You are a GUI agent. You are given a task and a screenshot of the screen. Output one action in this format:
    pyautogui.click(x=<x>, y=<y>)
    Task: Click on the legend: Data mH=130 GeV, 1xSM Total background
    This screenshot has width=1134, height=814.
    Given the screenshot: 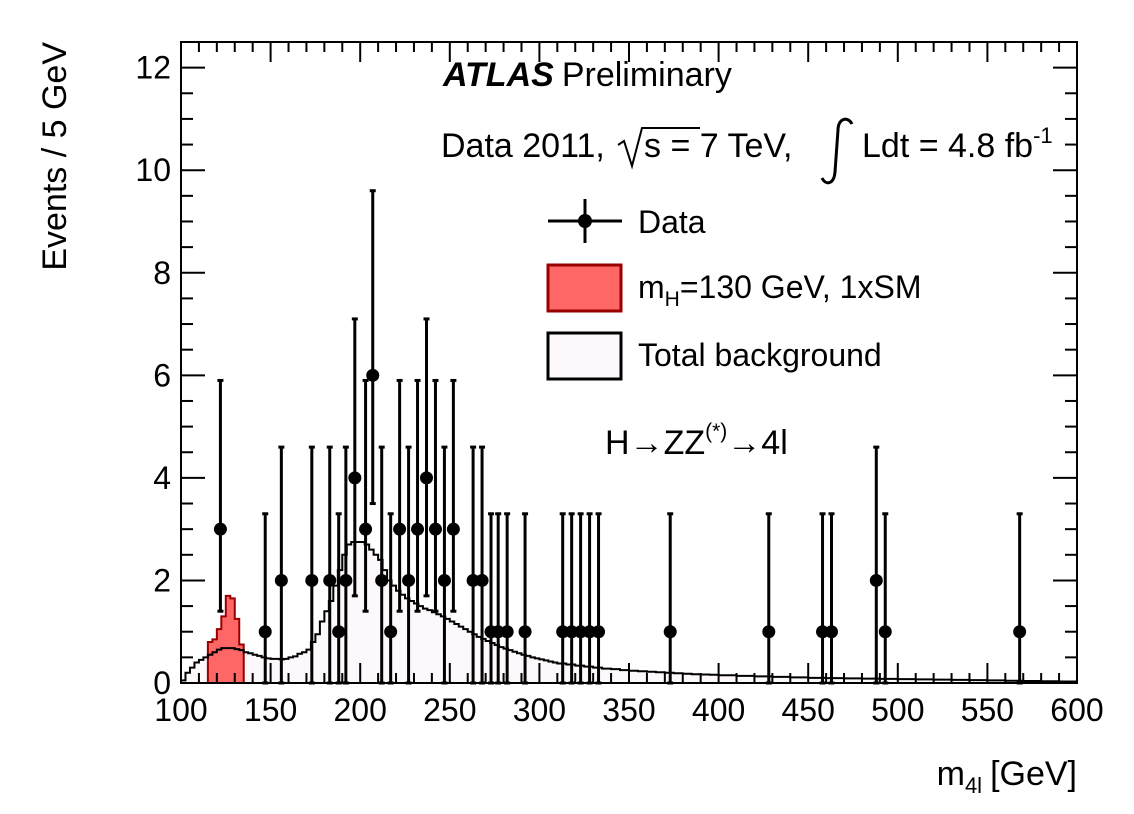 What is the action you would take?
    pyautogui.click(x=733, y=290)
    